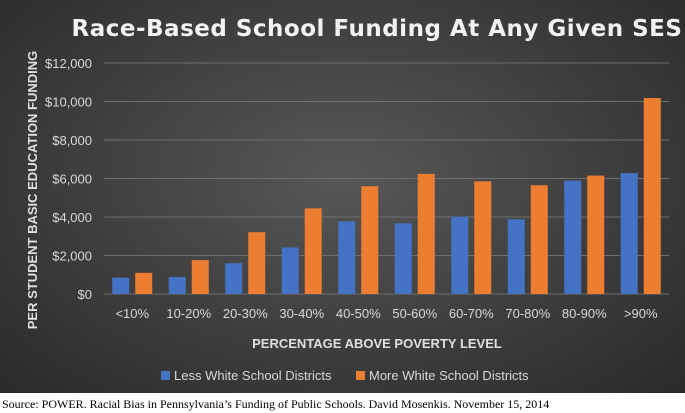 The image size is (685, 413). What do you see at coordinates (68, 102) in the screenshot?
I see `y-tick-label: $10,000` at bounding box center [68, 102].